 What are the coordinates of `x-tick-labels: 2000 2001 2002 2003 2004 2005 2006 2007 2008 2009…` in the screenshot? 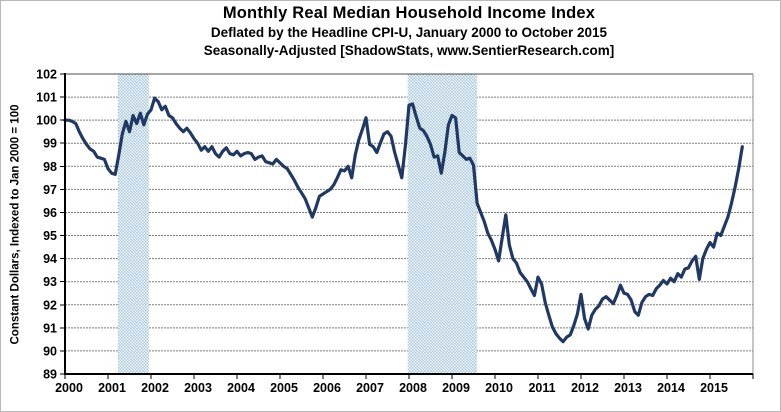 It's located at (391, 388).